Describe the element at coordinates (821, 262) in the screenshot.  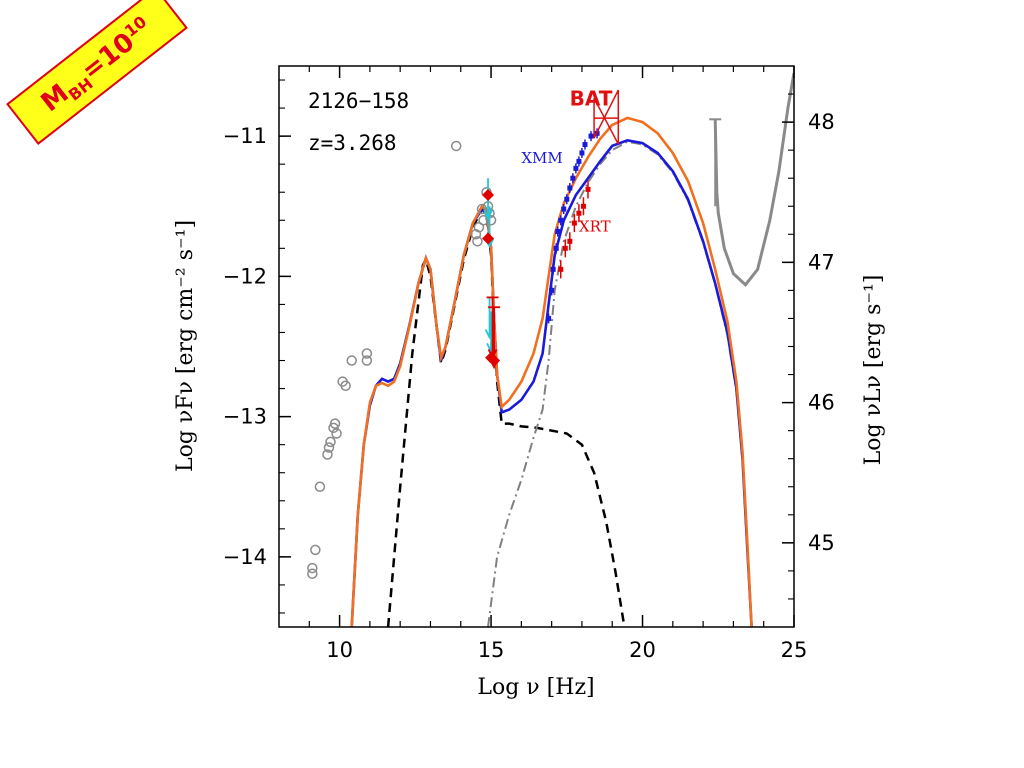
I see `y-right-tick-label: 47` at that location.